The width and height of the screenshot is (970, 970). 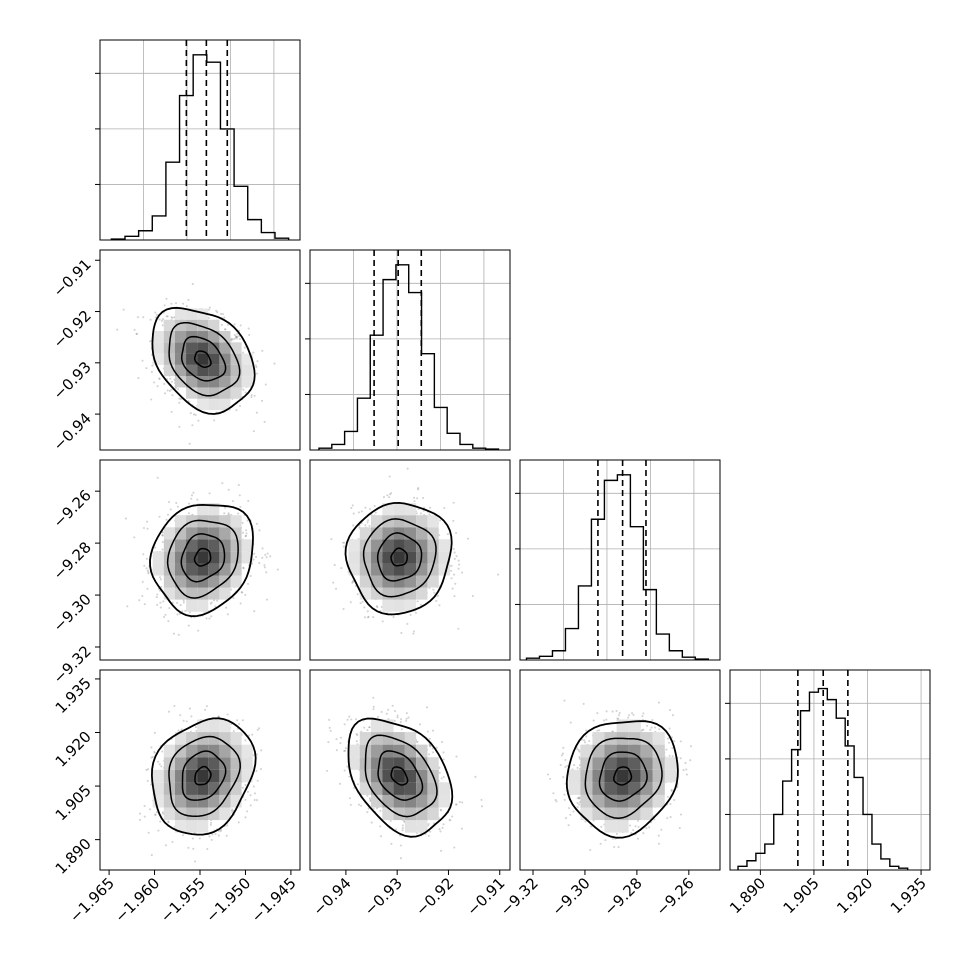 I want to click on histogram-steps, so click(x=409, y=357).